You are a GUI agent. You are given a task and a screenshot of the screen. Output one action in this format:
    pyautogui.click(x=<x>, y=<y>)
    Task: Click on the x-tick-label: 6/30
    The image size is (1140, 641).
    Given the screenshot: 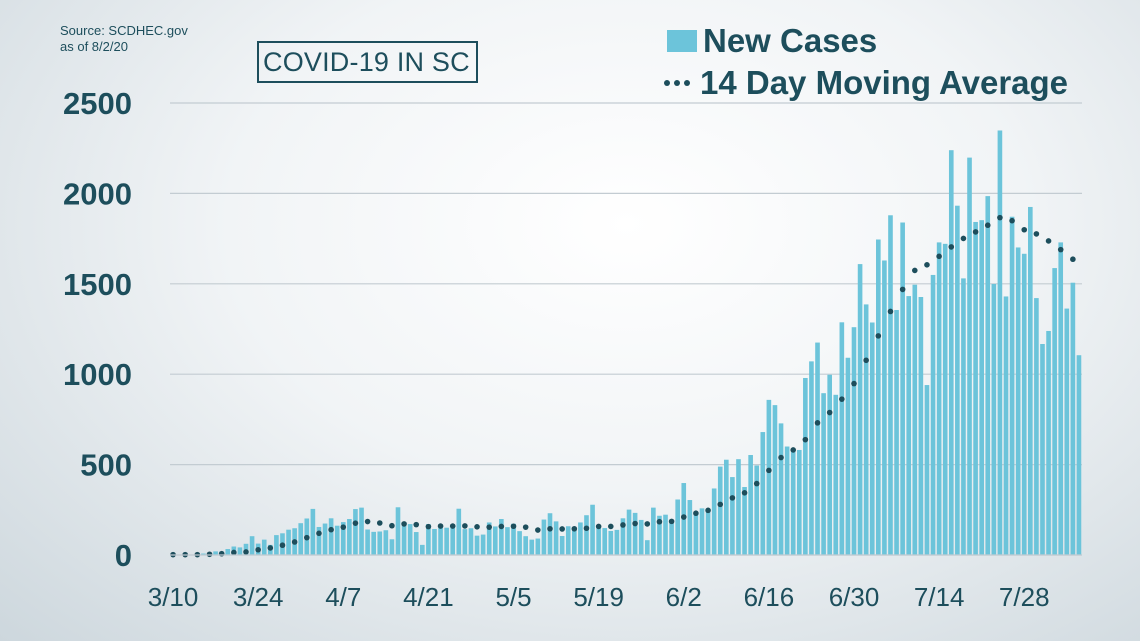 What is the action you would take?
    pyautogui.click(x=854, y=597)
    